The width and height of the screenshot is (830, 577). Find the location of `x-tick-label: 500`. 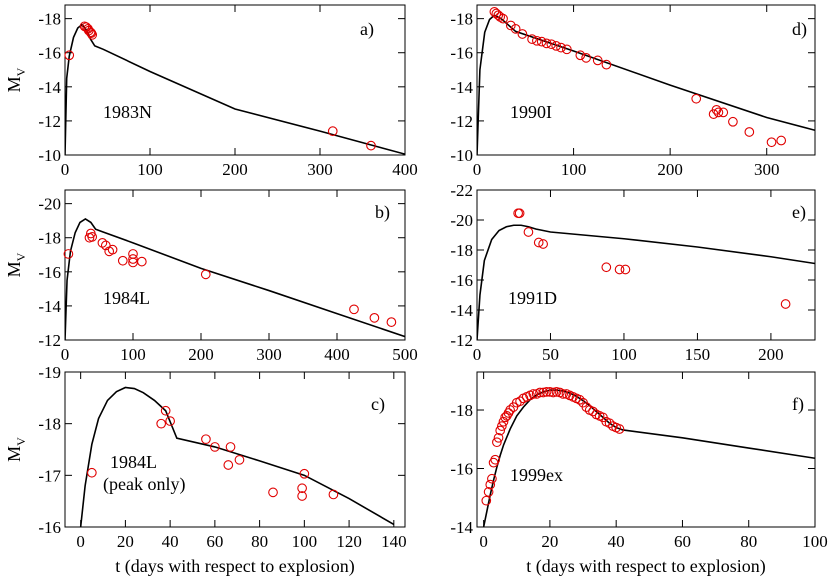

x-tick-label: 500 is located at coordinates (405, 354).